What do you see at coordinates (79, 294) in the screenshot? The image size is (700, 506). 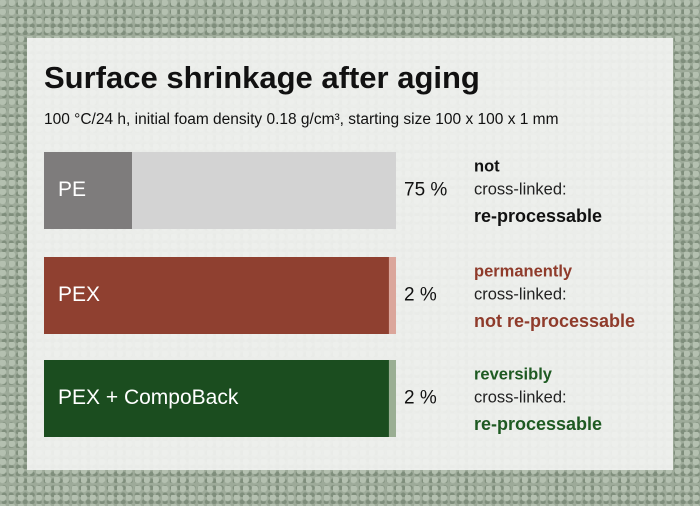 I see `bar-label: PEX` at bounding box center [79, 294].